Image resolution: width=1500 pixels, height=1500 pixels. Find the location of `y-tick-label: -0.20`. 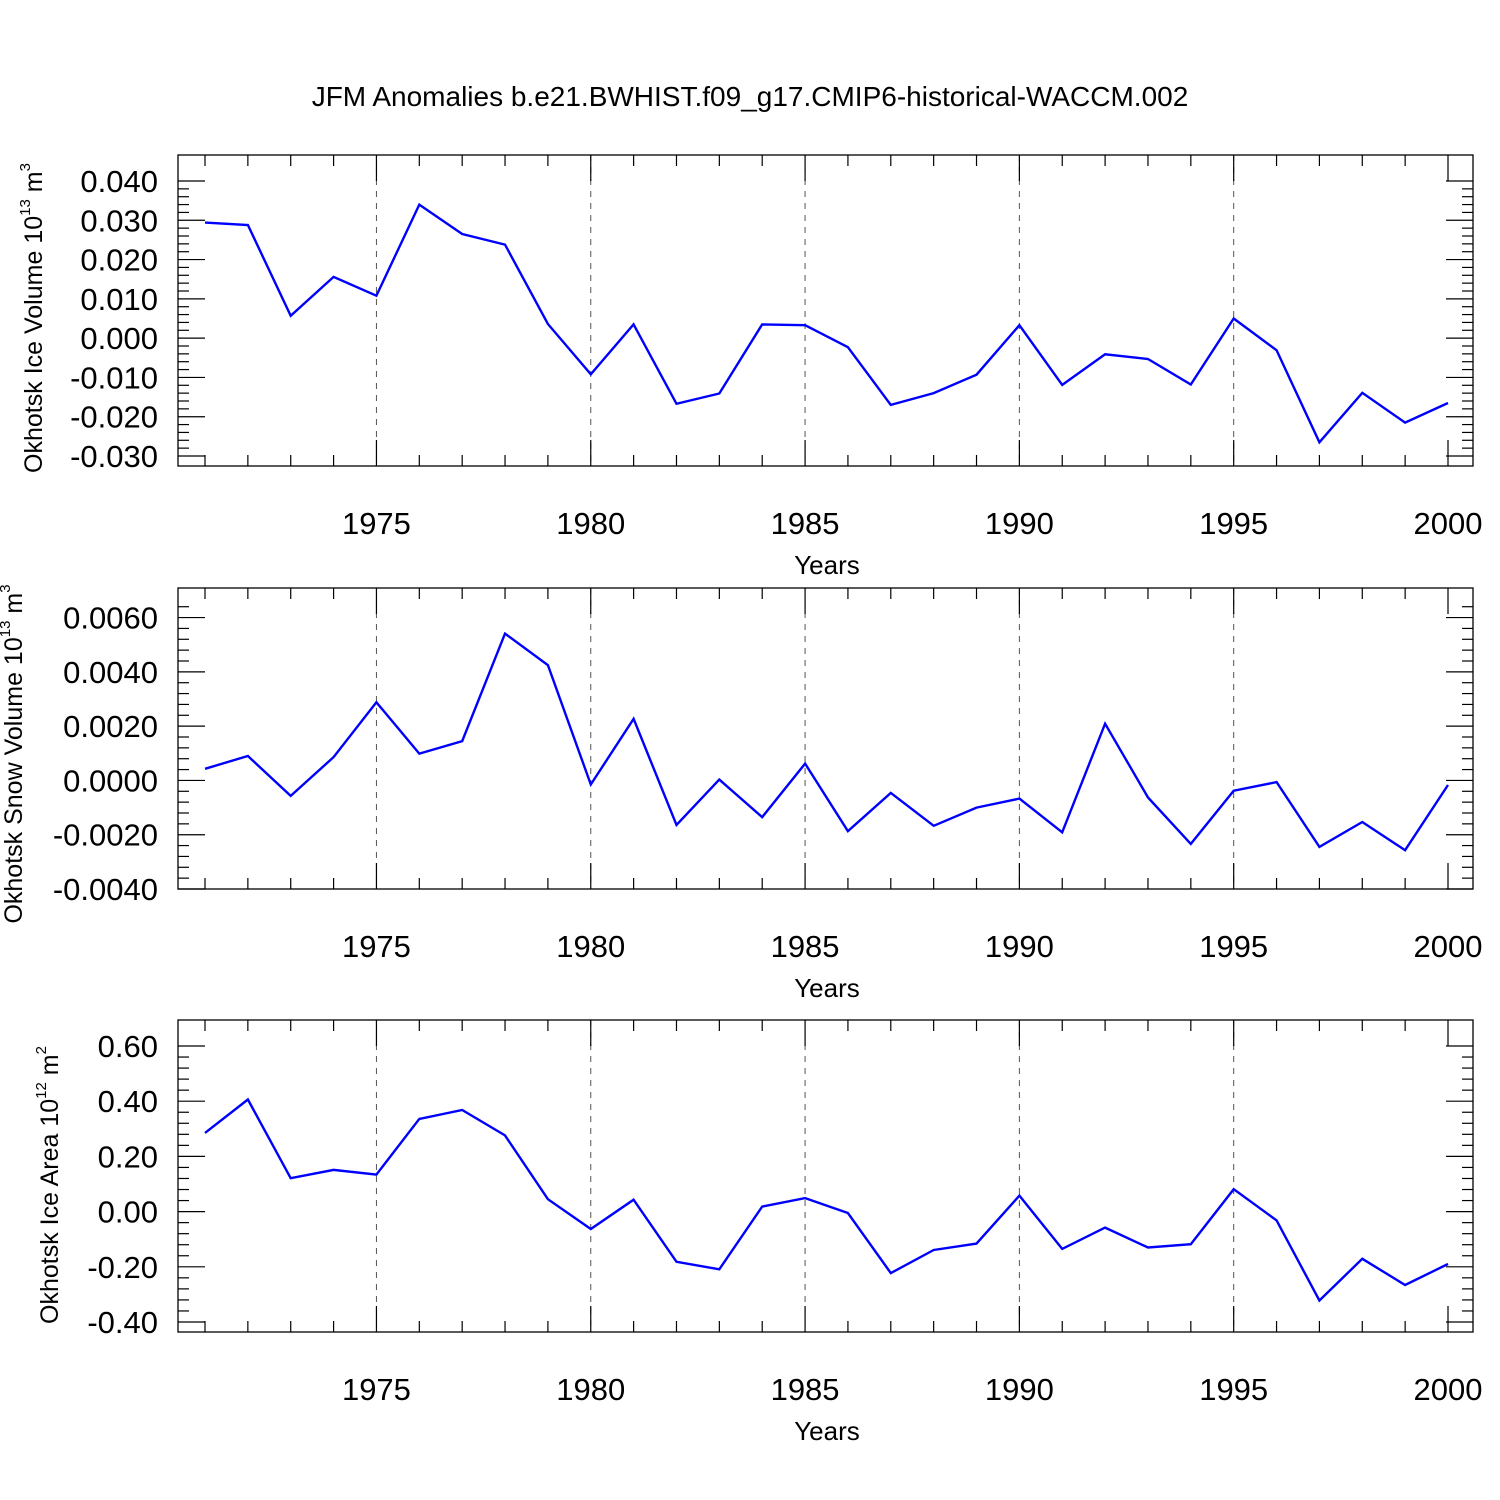

y-tick-label: -0.20 is located at coordinates (122, 1267).